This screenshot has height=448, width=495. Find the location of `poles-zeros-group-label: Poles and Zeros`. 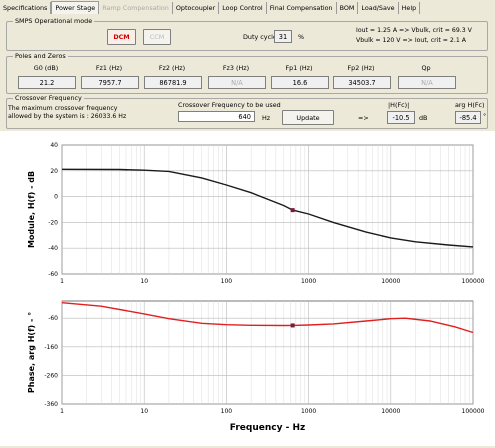

poles-zeros-group-label: Poles and Zeros is located at coordinates (40, 56).